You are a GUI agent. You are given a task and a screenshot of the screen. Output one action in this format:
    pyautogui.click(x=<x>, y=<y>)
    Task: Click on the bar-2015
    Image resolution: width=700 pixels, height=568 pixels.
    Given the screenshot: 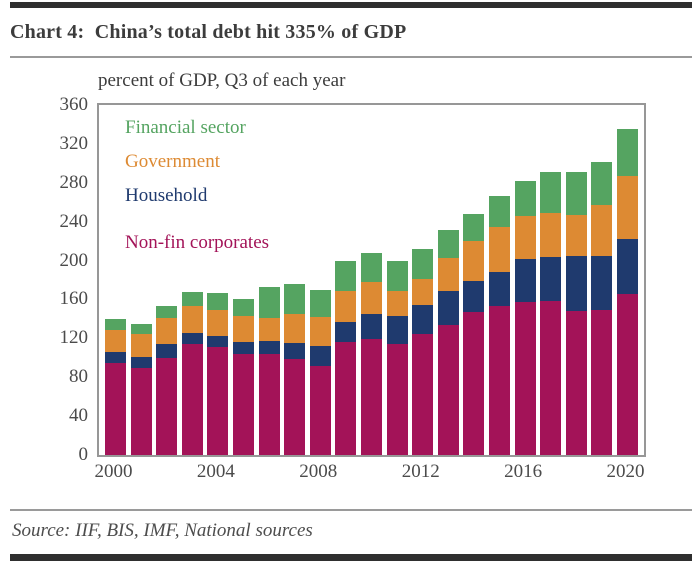 What is the action you would take?
    pyautogui.click(x=499, y=325)
    